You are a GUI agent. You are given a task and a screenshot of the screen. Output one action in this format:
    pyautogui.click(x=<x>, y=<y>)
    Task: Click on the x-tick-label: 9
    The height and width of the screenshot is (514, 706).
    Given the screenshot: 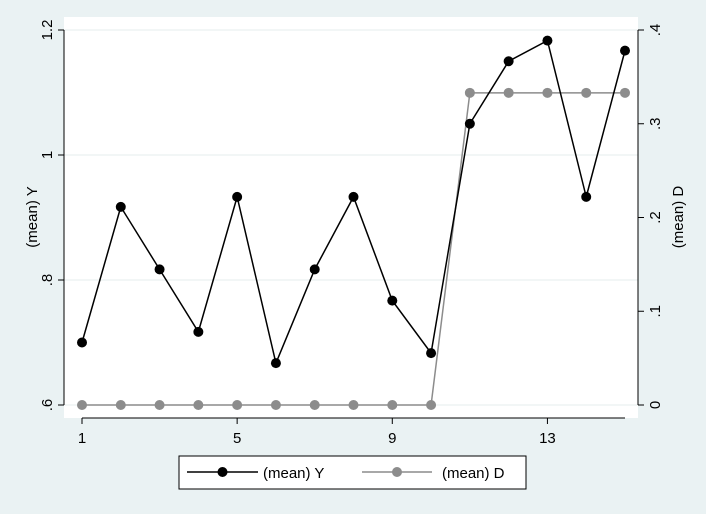 What is the action you would take?
    pyautogui.click(x=392, y=438)
    